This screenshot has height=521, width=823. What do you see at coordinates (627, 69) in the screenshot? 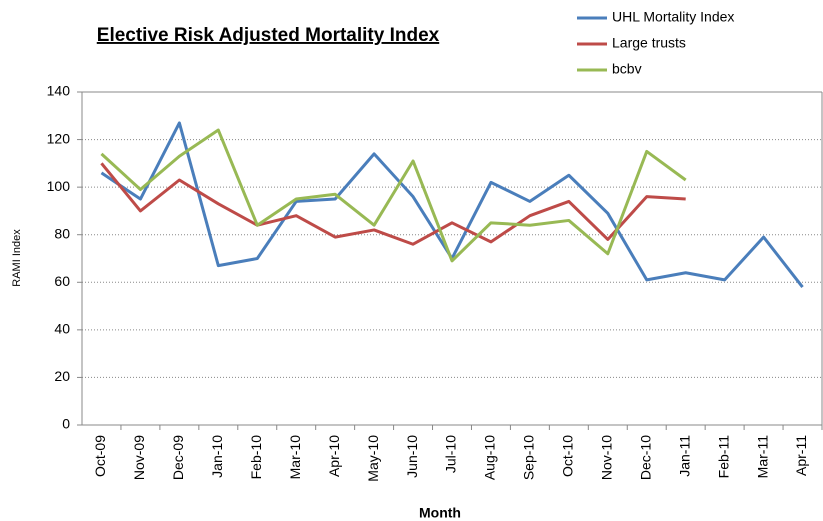
I see `legend-label: bcbv` at bounding box center [627, 69].